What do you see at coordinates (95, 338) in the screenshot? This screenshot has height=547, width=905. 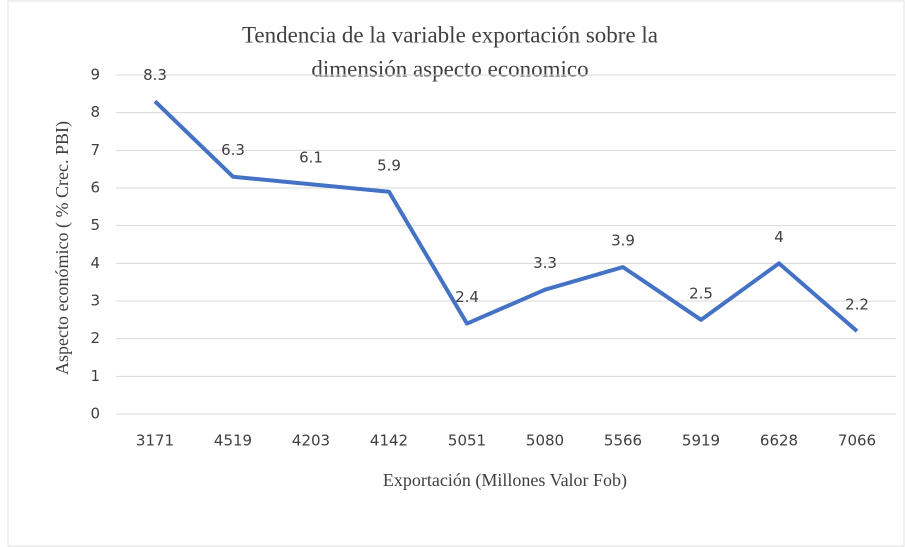 I see `y-tick-label: 2` at bounding box center [95, 338].